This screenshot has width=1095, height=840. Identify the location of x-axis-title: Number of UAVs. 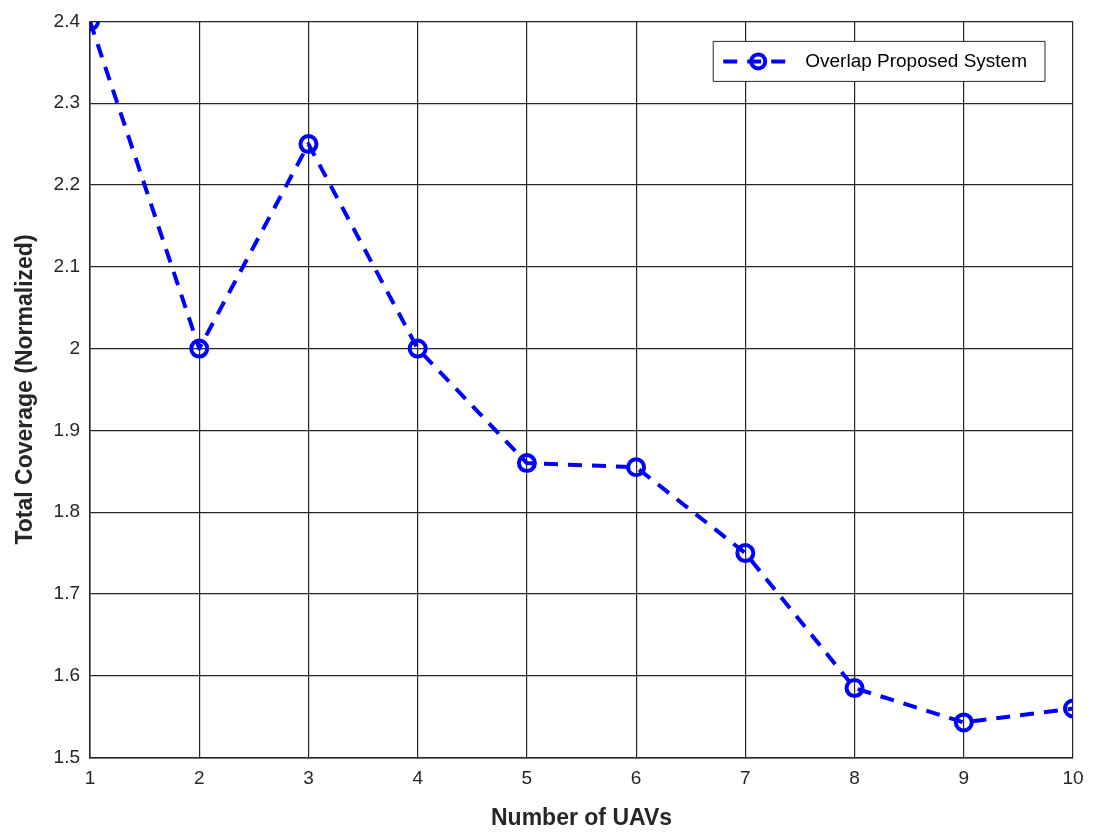
(581, 816).